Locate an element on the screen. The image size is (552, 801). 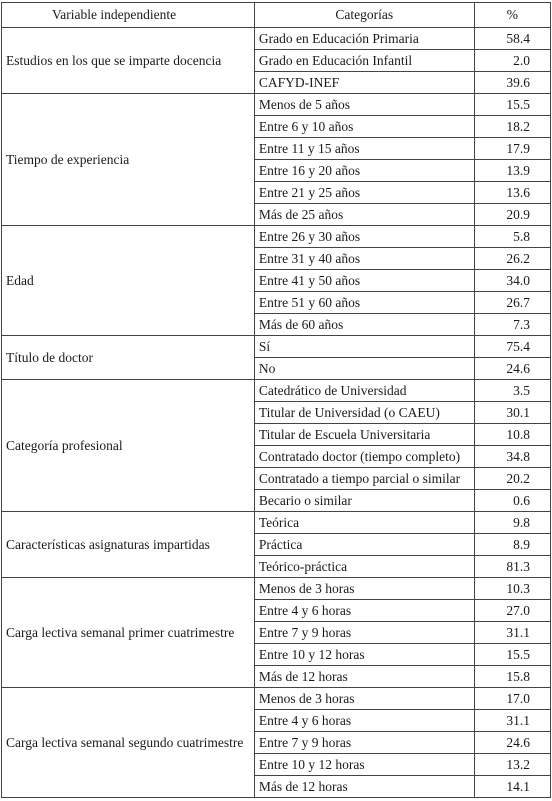
table-row: Entre 51 y 60 años 26.7 is located at coordinates (277, 302).